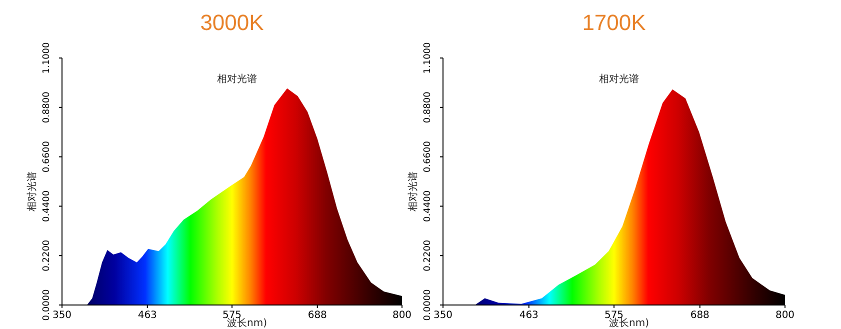 This screenshot has height=329, width=841. What do you see at coordinates (614, 22) in the screenshot?
I see `chart-title: 1700K` at bounding box center [614, 22].